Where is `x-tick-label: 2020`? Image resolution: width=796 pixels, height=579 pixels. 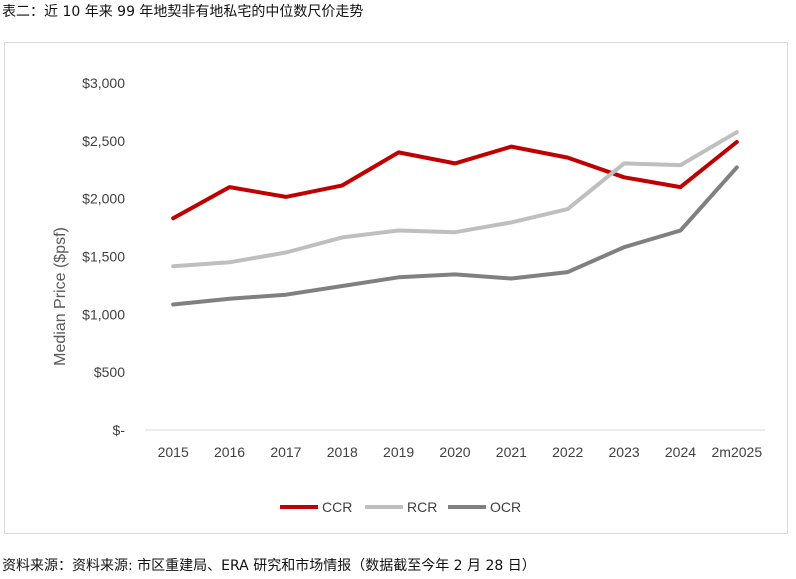
x-tick-label: 2020 is located at coordinates (454, 452).